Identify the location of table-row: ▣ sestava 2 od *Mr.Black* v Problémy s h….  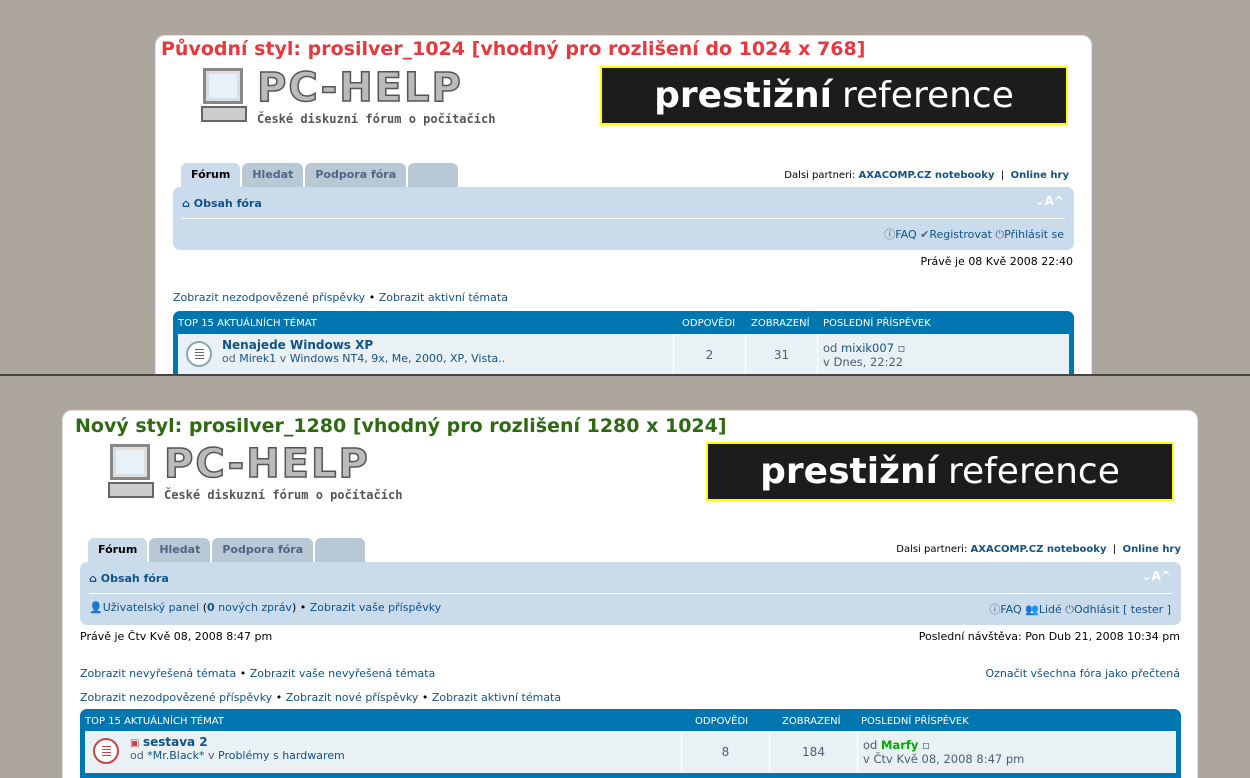
(630, 752).